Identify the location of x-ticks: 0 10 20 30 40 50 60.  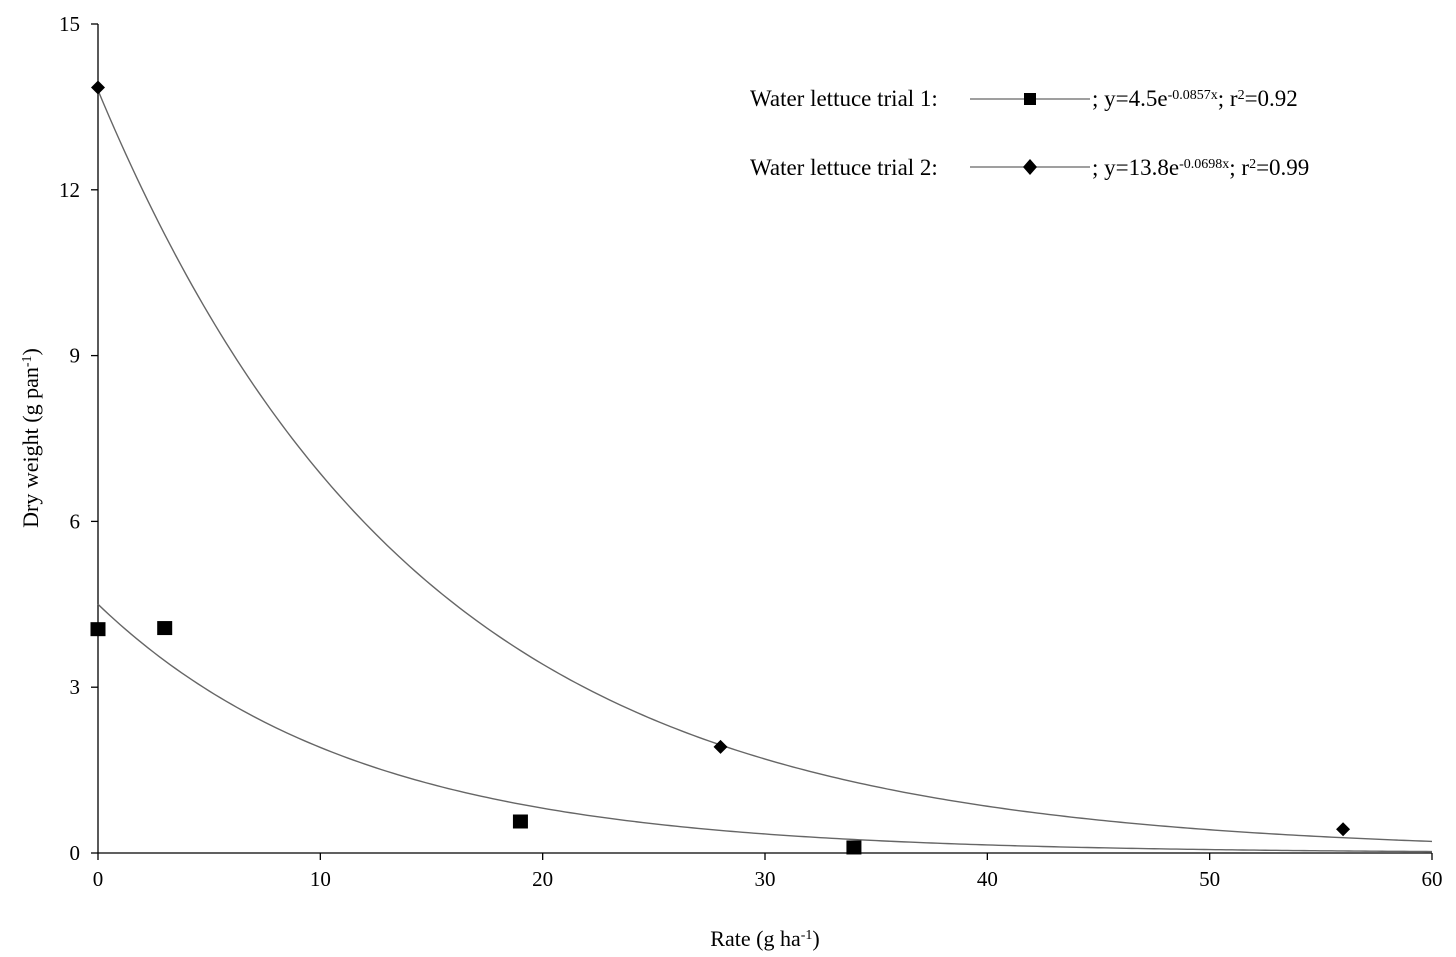
(768, 872).